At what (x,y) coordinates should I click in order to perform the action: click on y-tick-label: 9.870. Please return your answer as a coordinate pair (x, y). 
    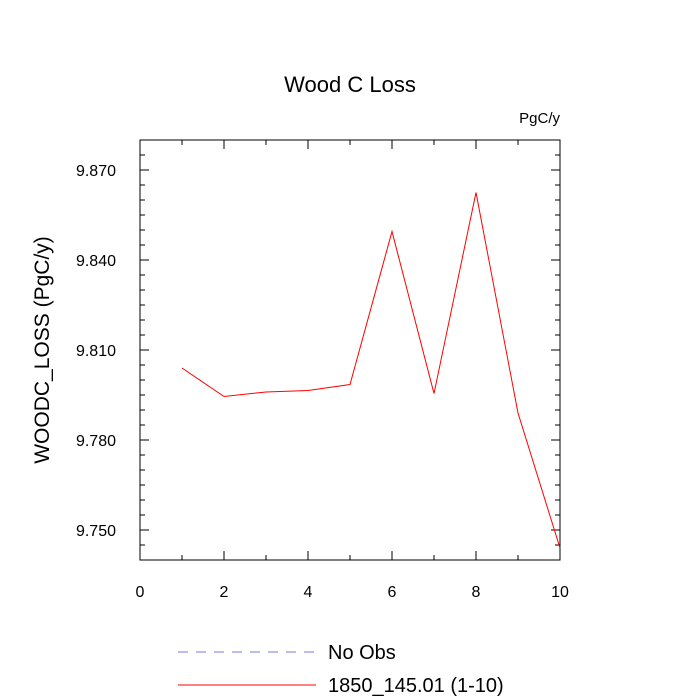
    Looking at the image, I should click on (96, 171).